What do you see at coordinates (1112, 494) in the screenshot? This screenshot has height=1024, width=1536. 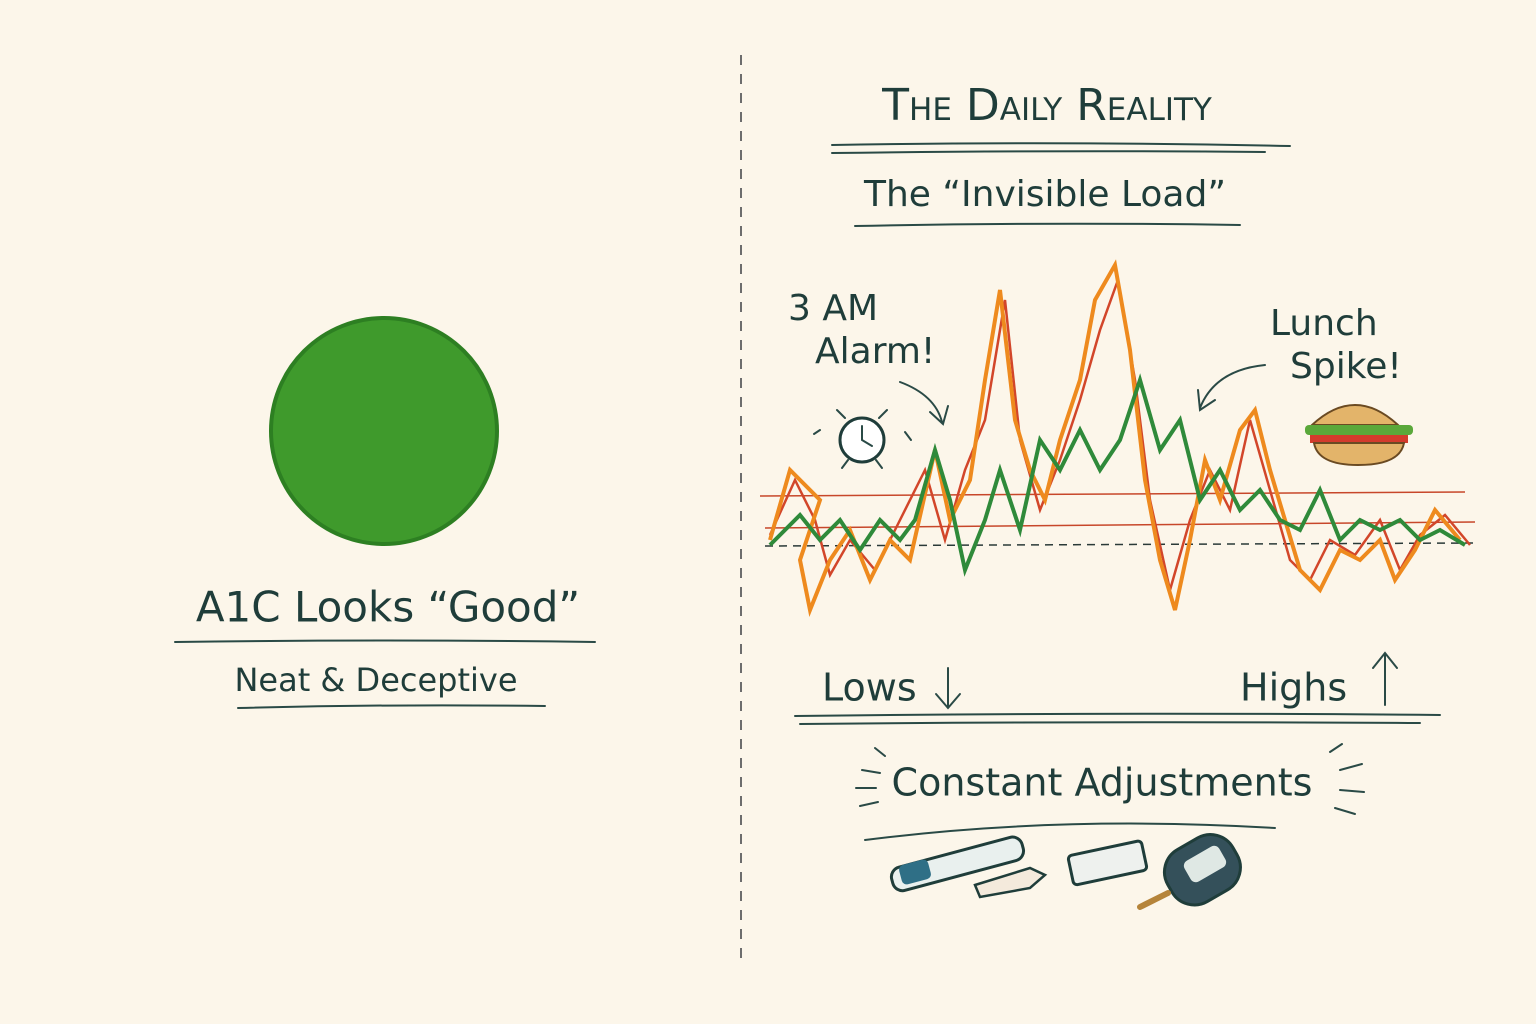 I see `reference-line` at bounding box center [1112, 494].